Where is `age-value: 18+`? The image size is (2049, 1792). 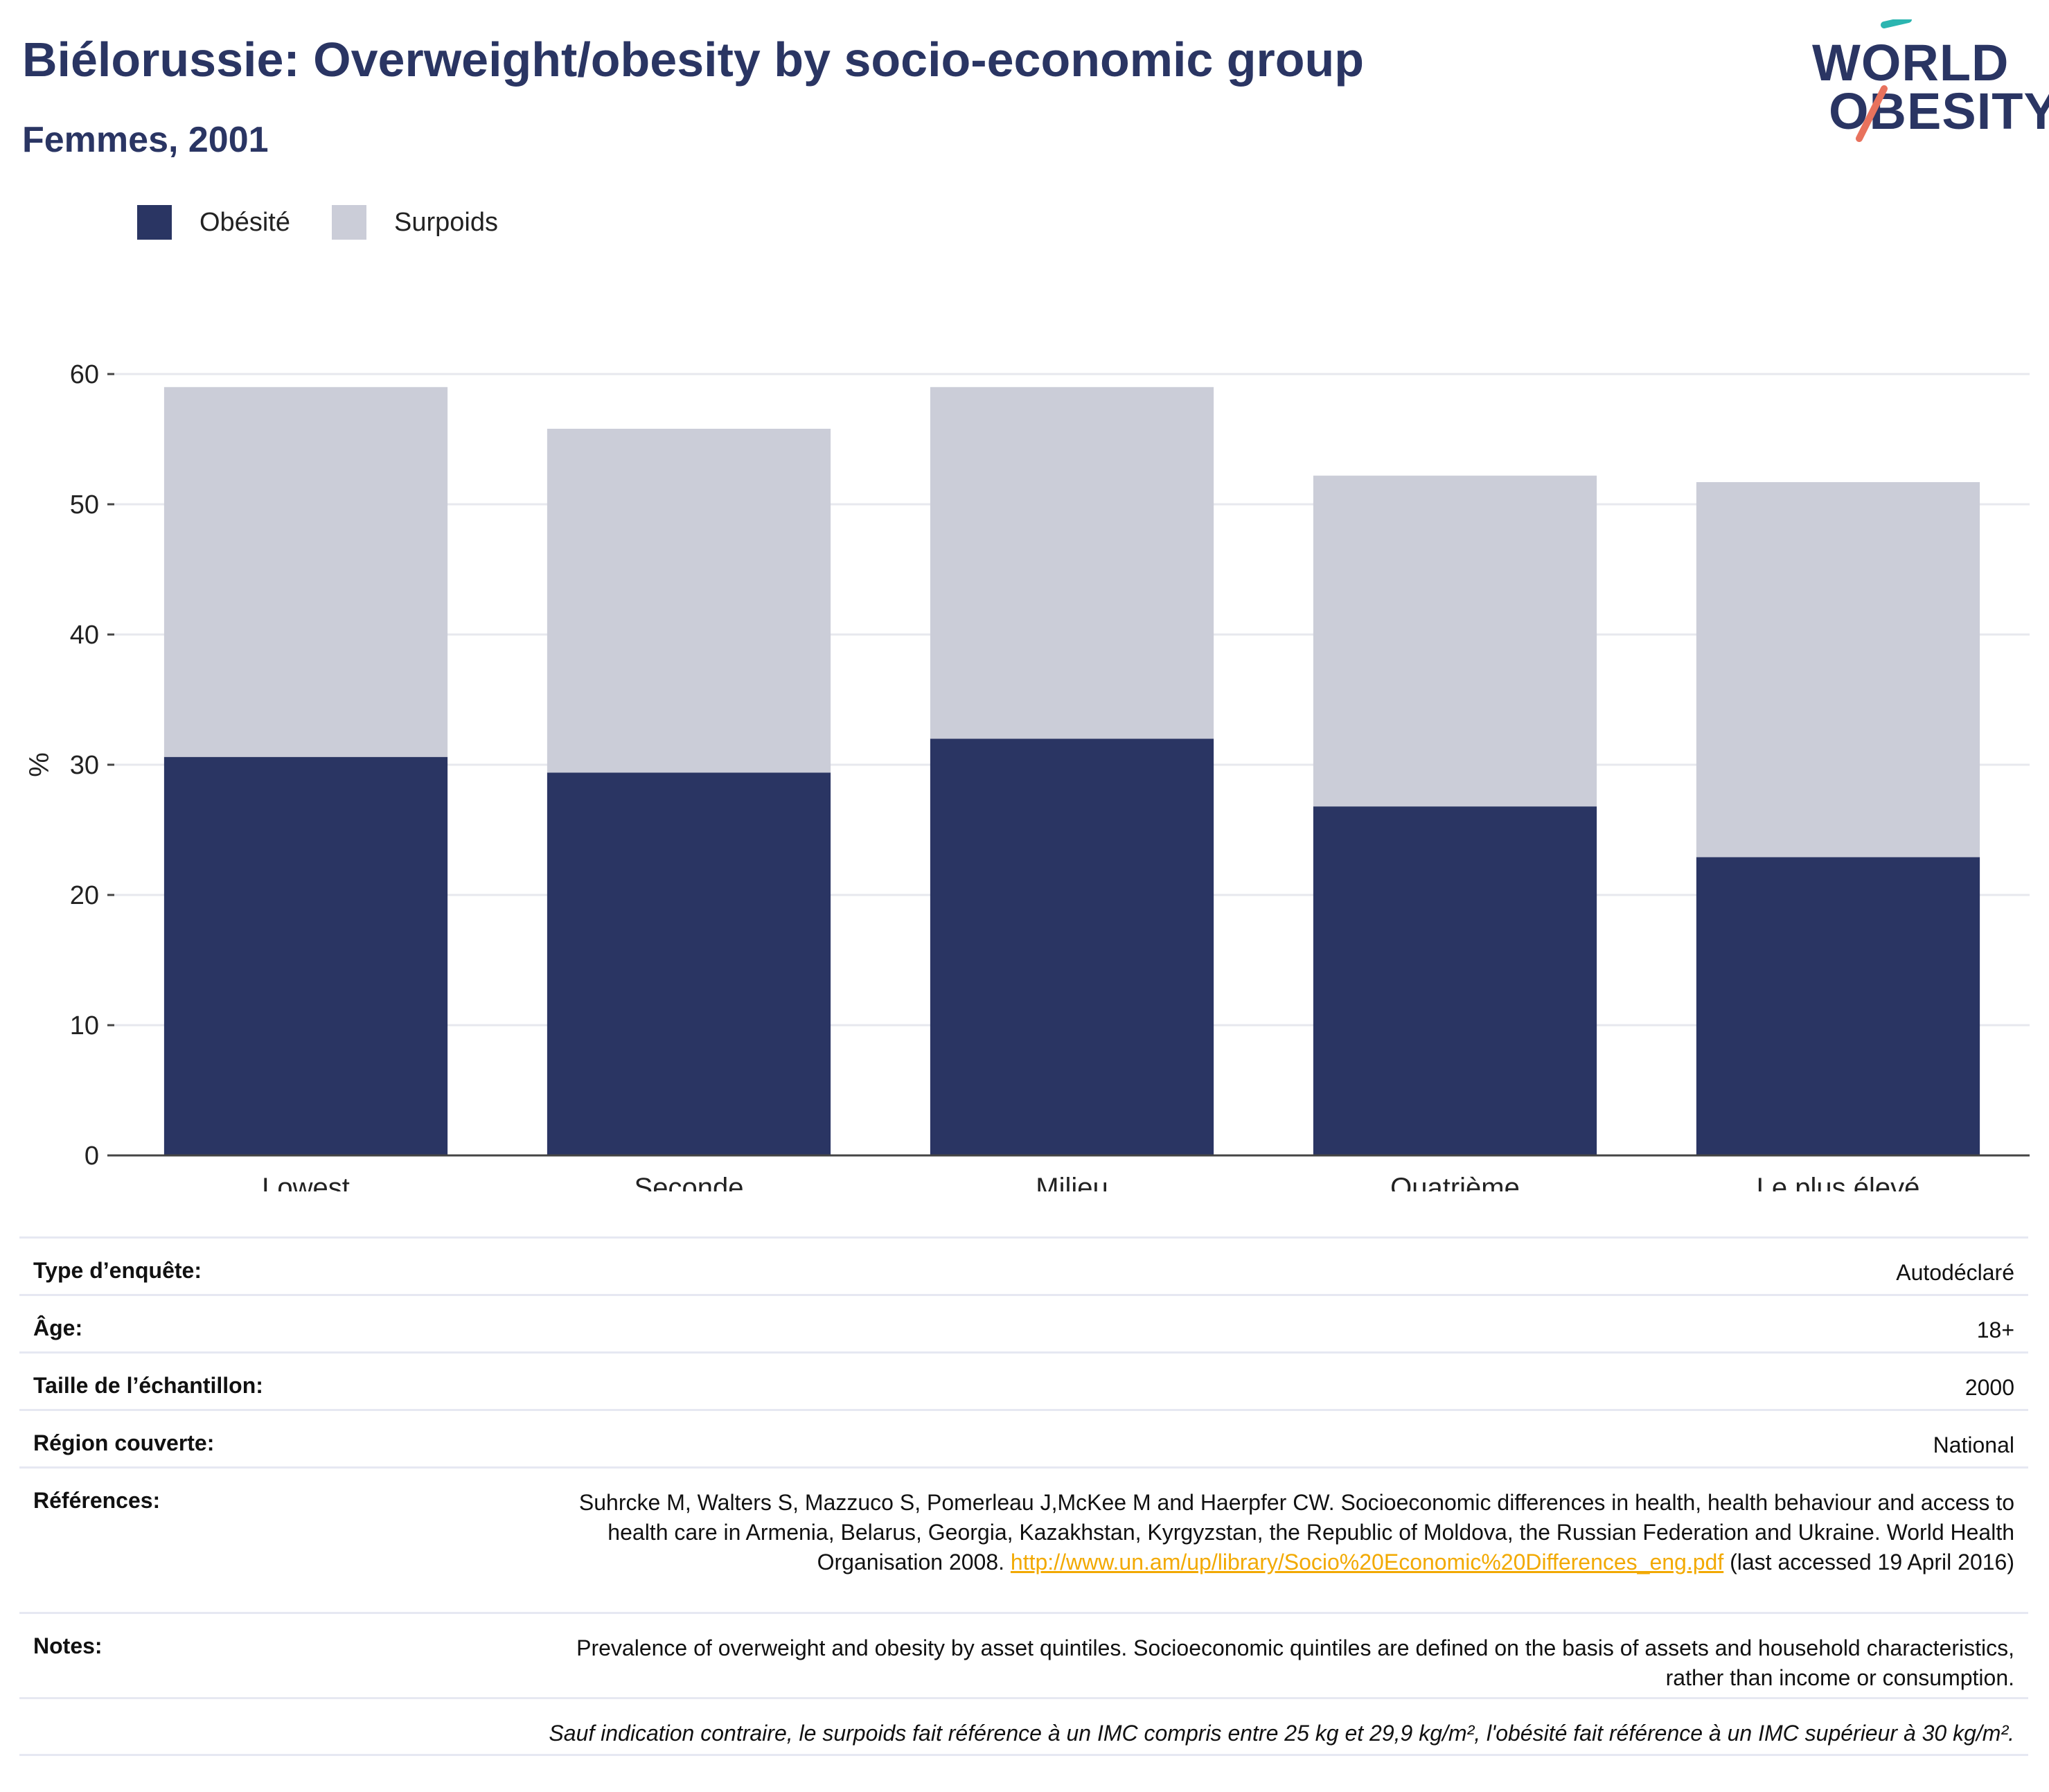 age-value: 18+ is located at coordinates (1995, 1330).